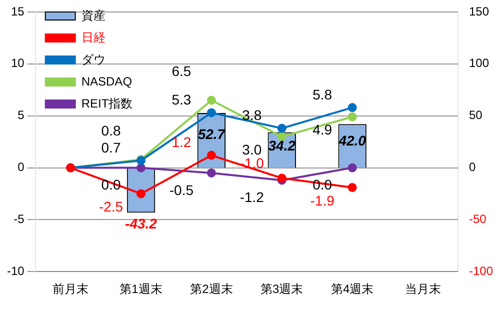 The width and height of the screenshot is (500, 320). What do you see at coordinates (93, 37) in the screenshot?
I see `legend-label: 日経` at bounding box center [93, 37].